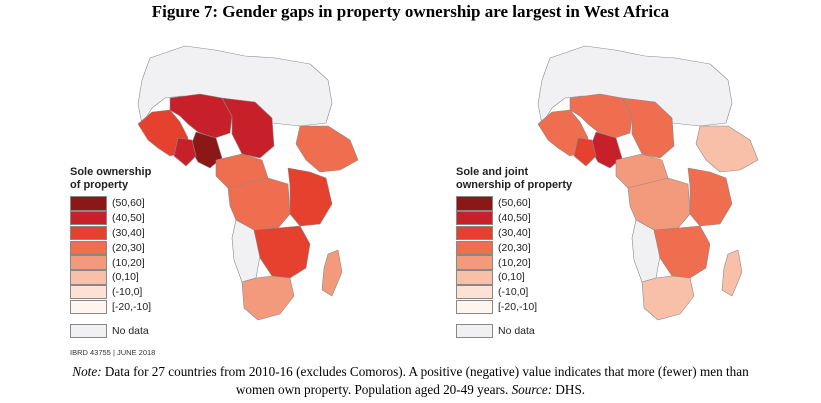  I want to click on legend-title-line2: ownership of property, so click(514, 185).